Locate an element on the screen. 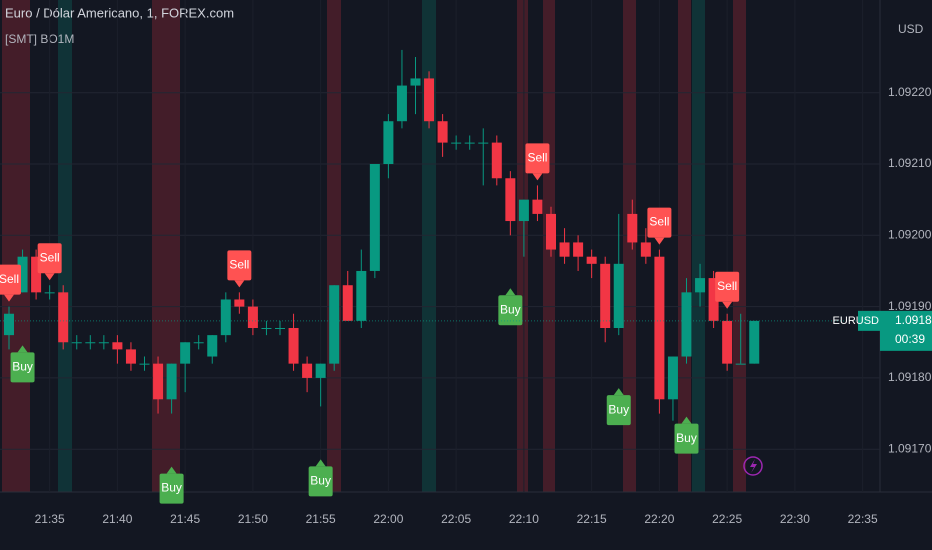 The image size is (932, 550). x-tick-label: 22:15 is located at coordinates (592, 519).